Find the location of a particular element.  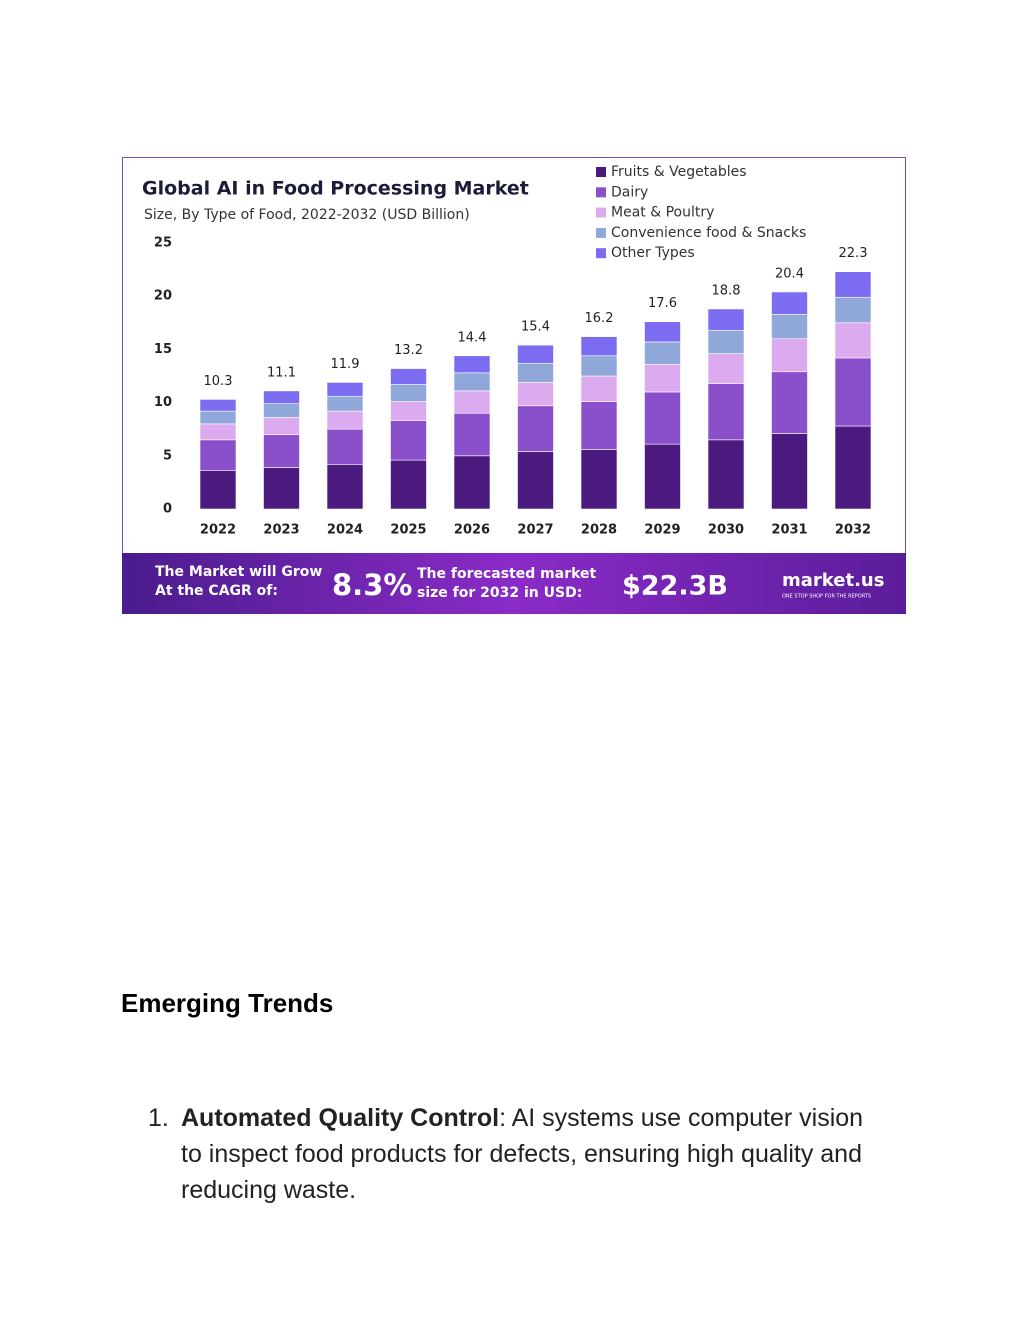

banner-cagr: 8.3% is located at coordinates (372, 585).